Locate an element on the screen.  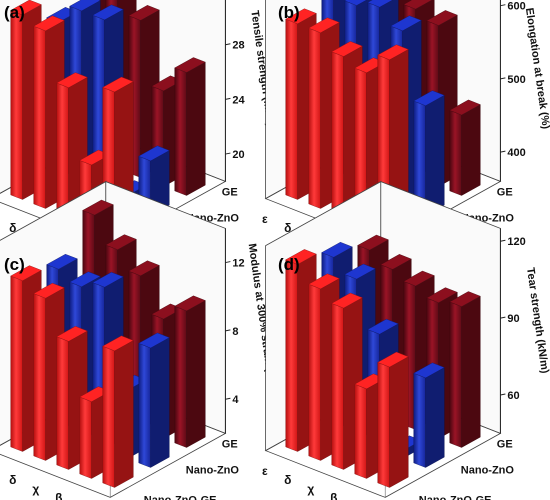
panel-label: (b) is located at coordinates (289, 12).